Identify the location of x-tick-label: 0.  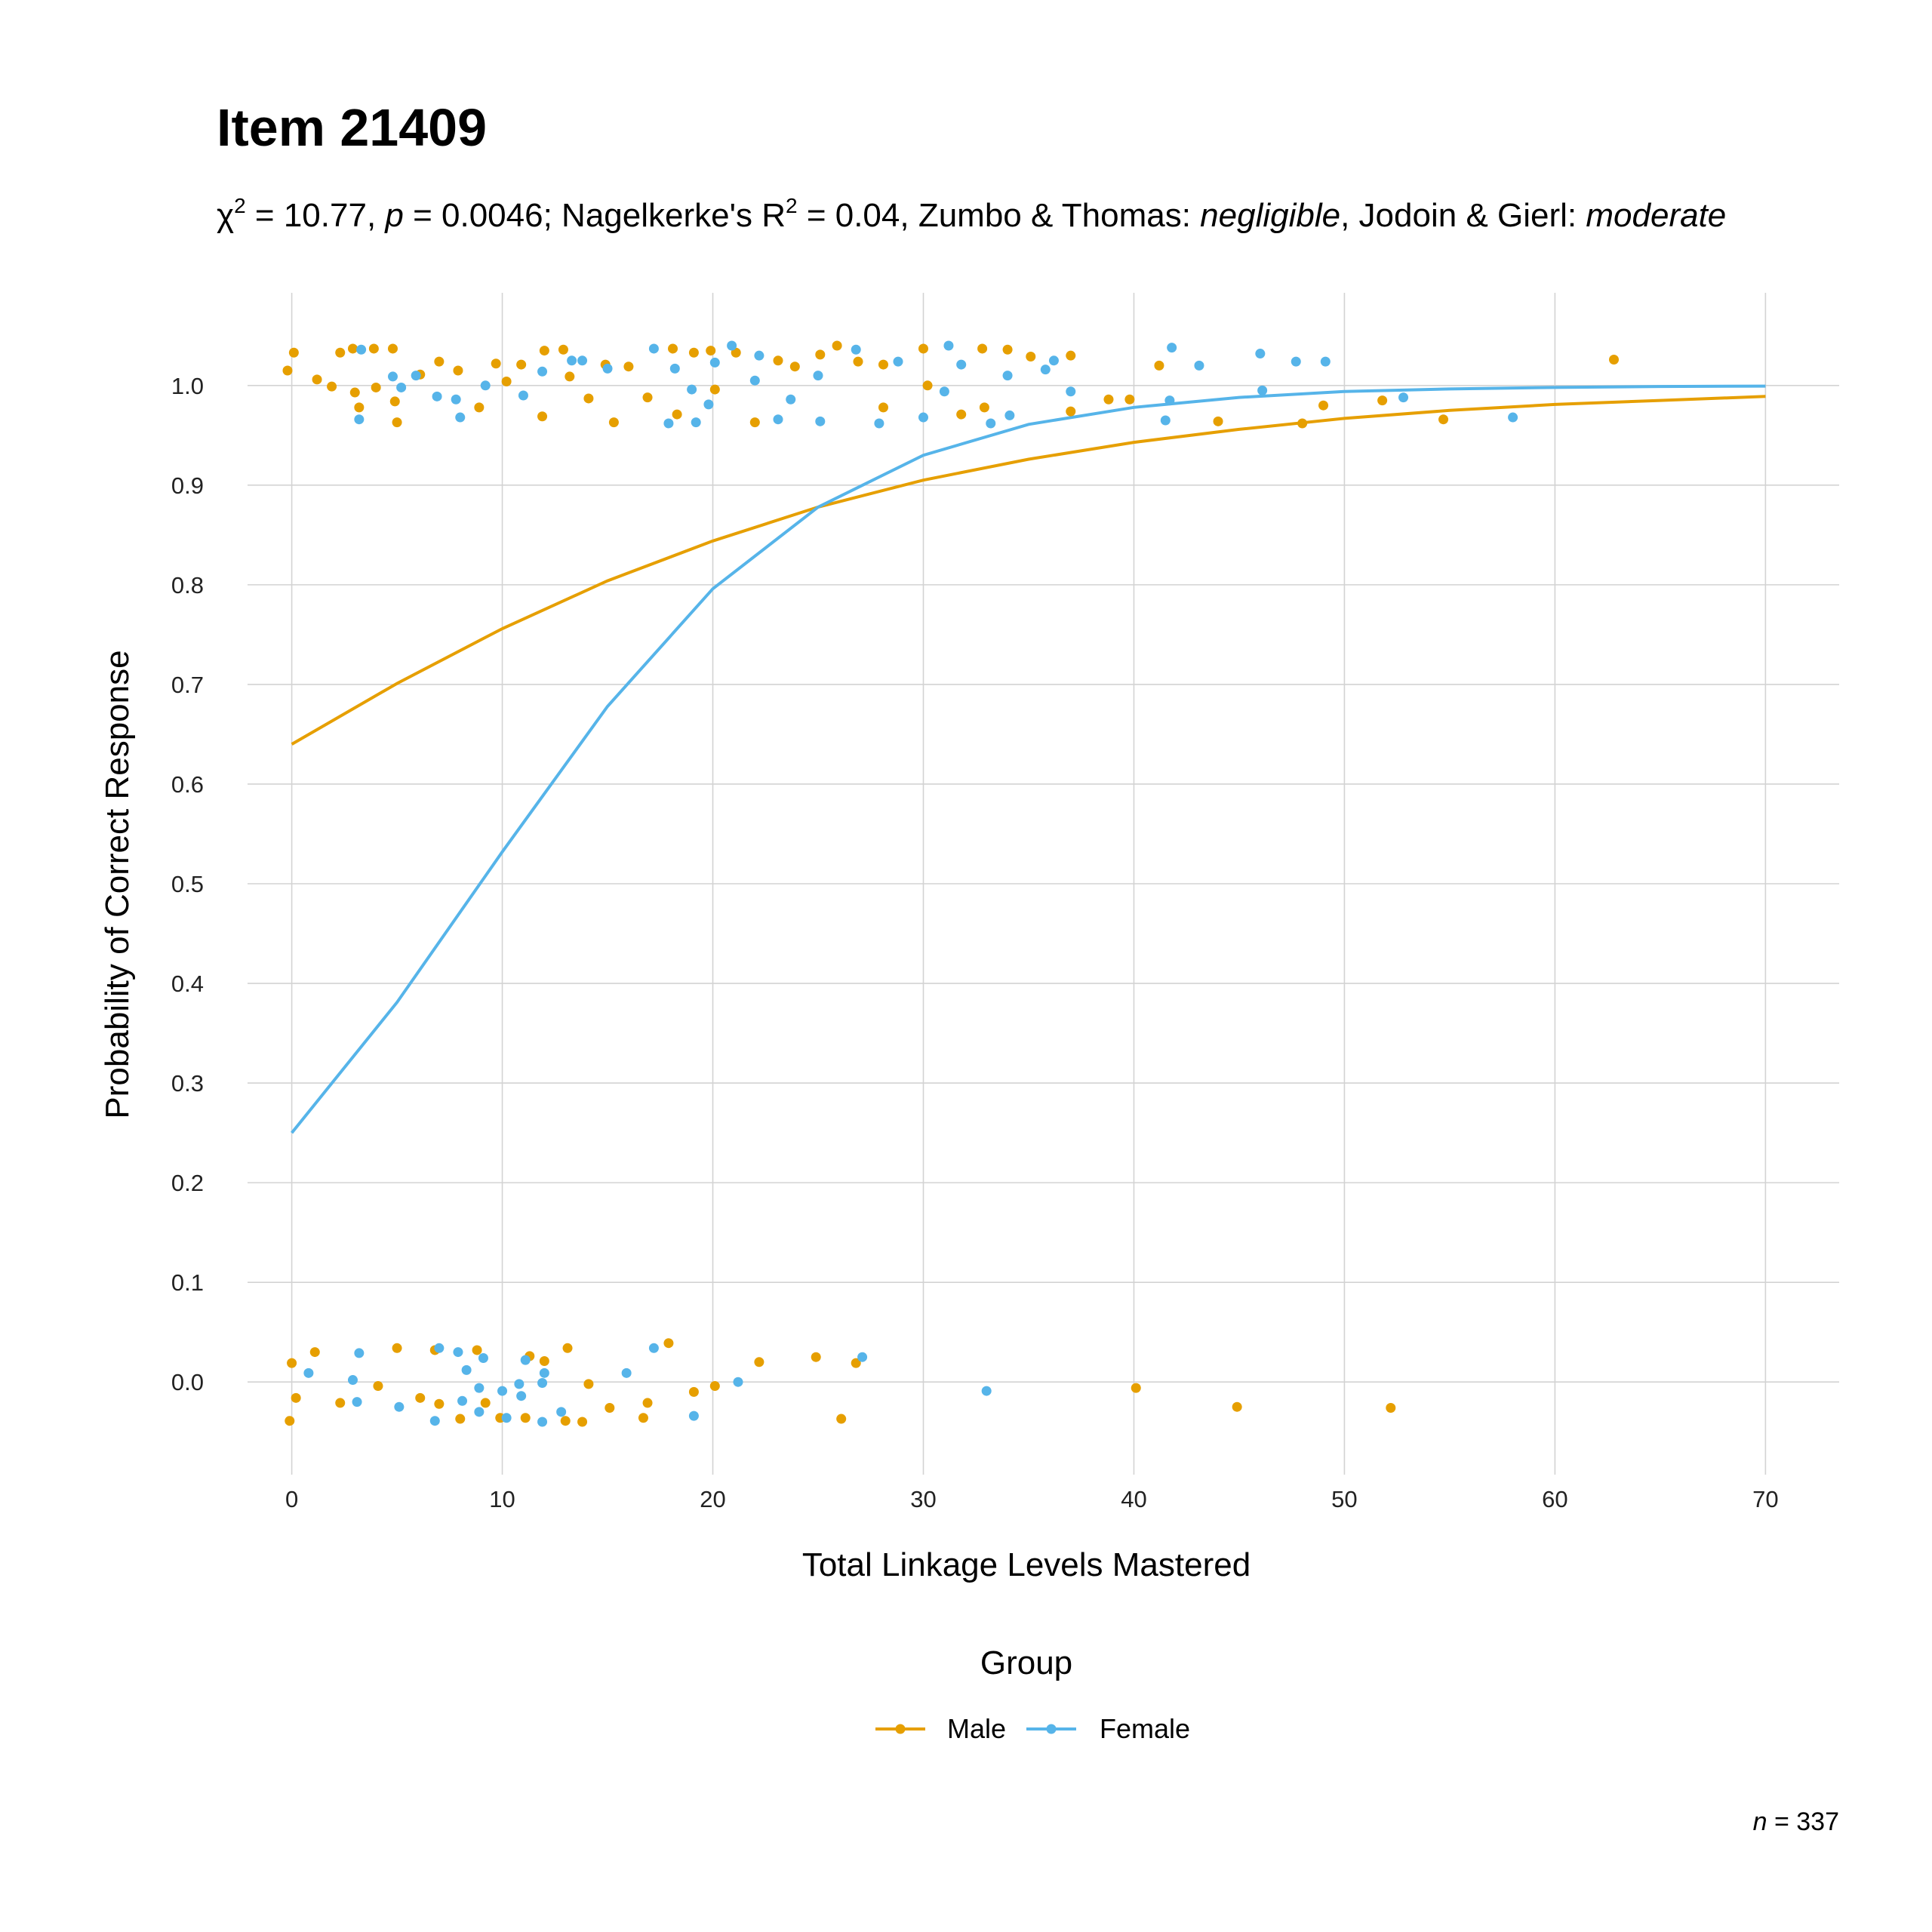
(291, 1499).